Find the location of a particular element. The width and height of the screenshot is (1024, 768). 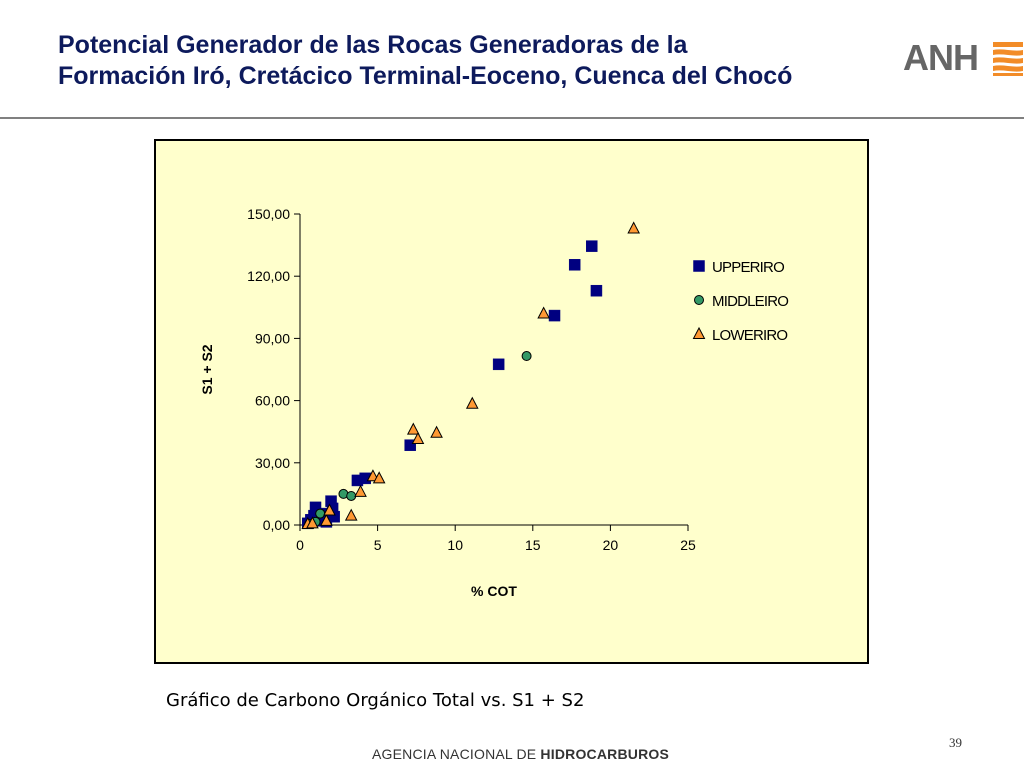

y-tick-label: 90,00 is located at coordinates (272, 338).